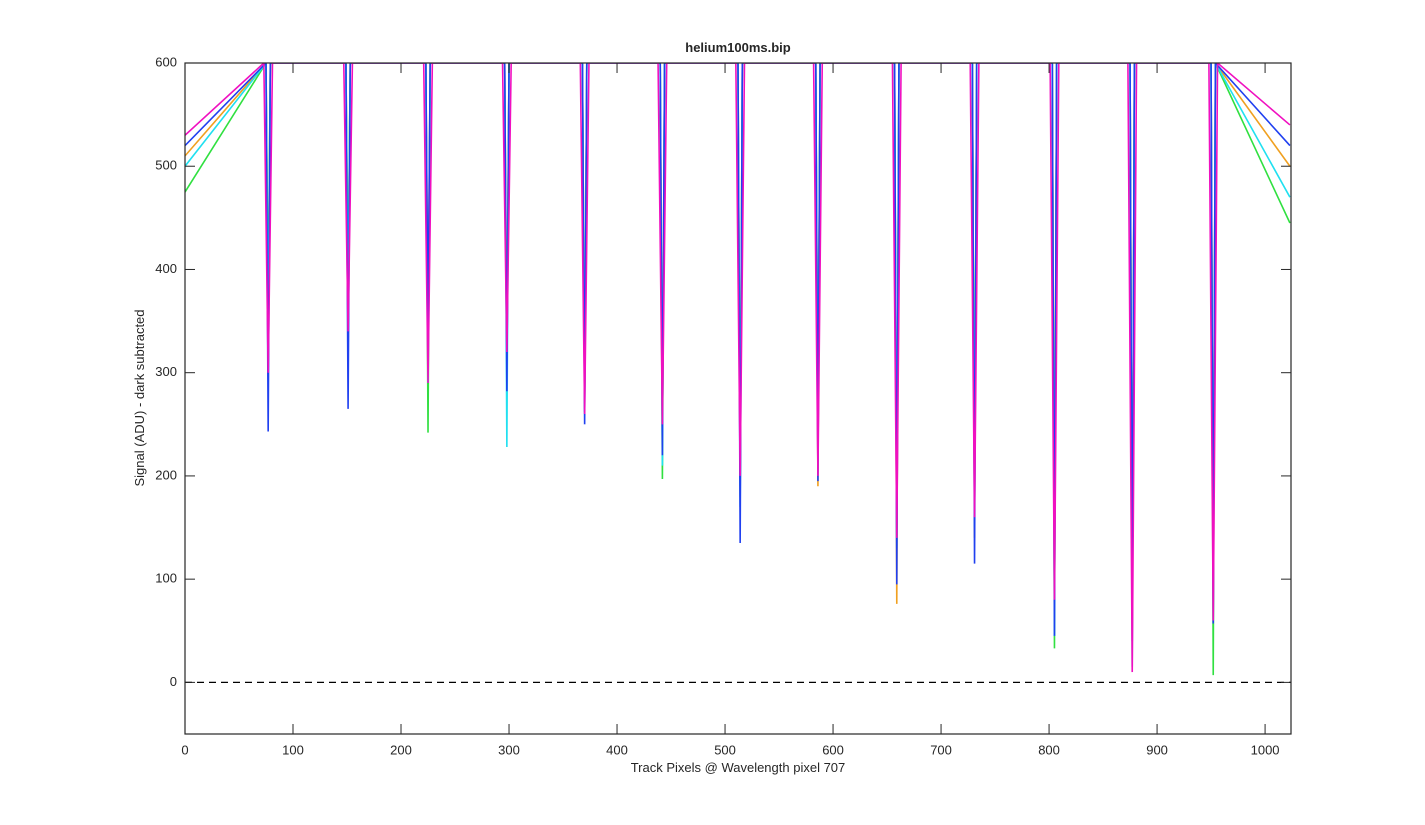  I want to click on y-tick-label: 600, so click(166, 61).